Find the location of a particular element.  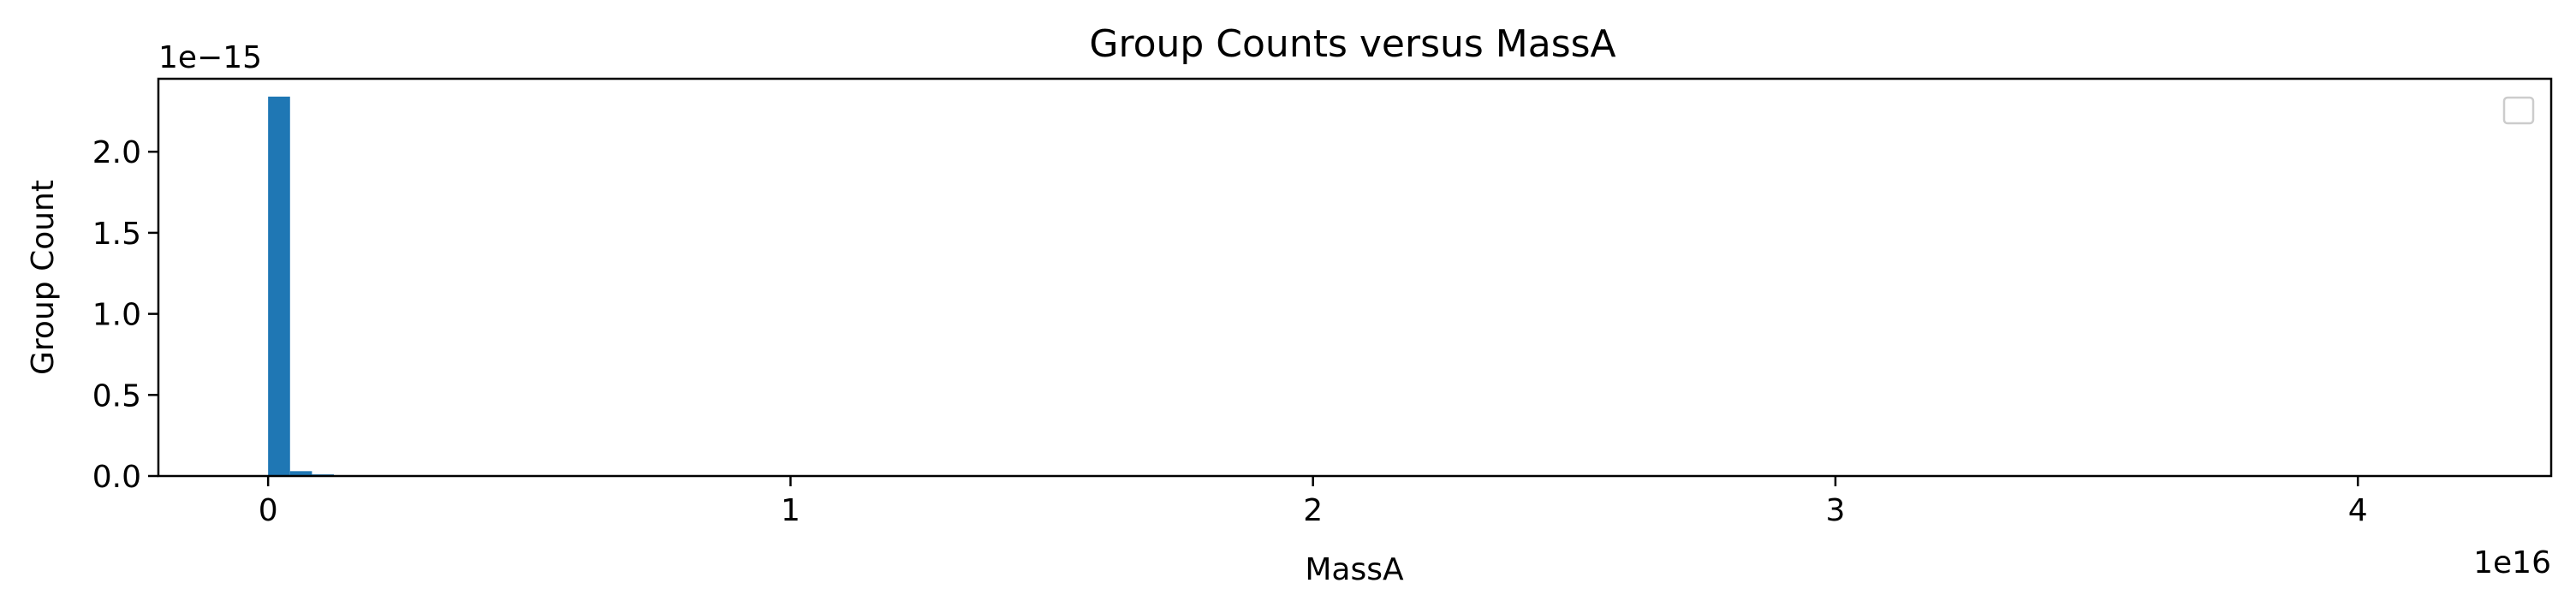

bars-group is located at coordinates (323, 286).